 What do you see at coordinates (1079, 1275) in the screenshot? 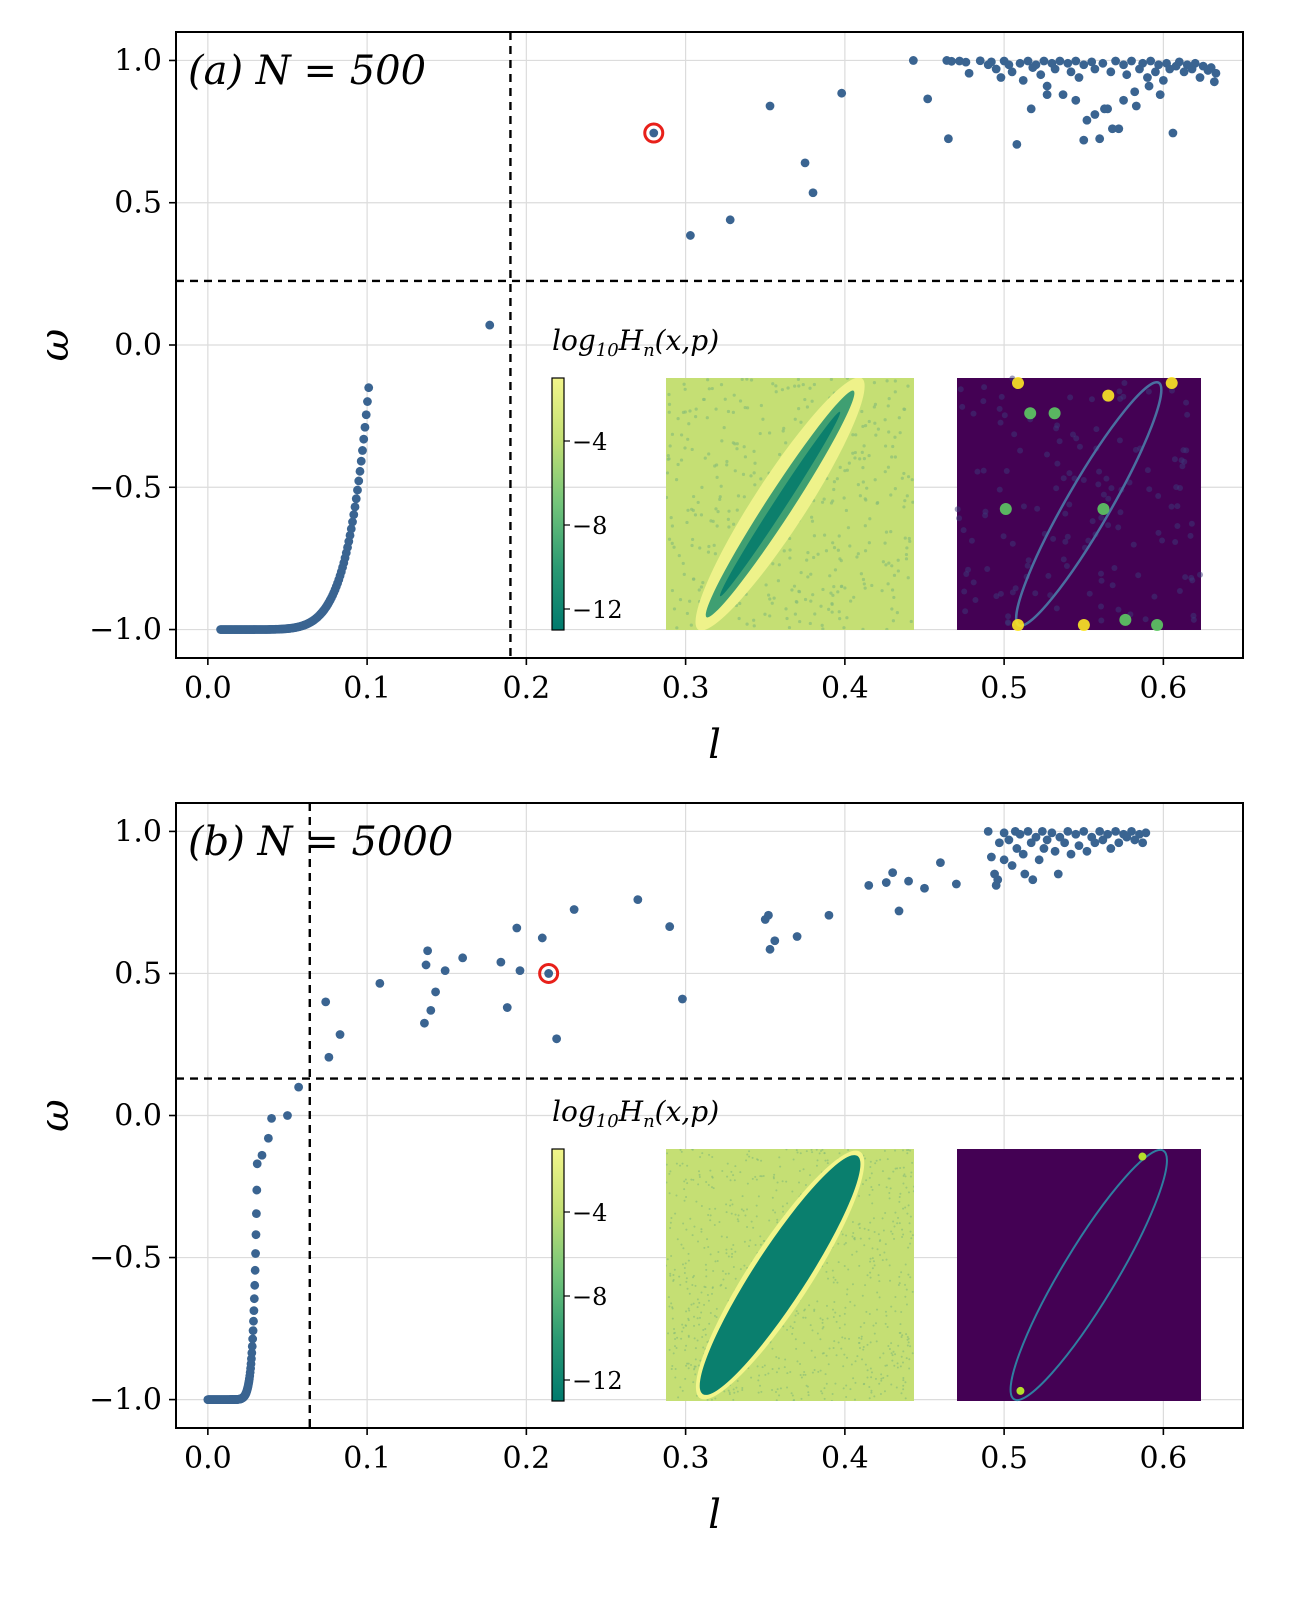
I see `husimi-linear-heatmap` at bounding box center [1079, 1275].